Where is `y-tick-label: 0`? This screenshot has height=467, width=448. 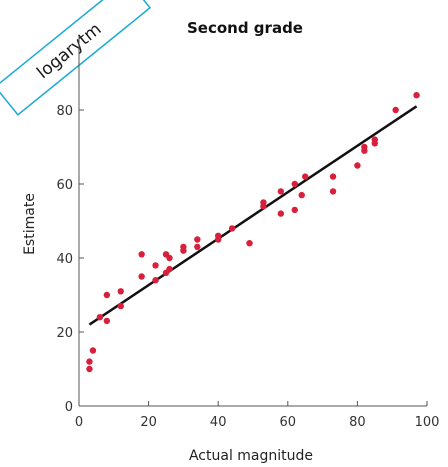
y-tick-label: 0 is located at coordinates (69, 407).